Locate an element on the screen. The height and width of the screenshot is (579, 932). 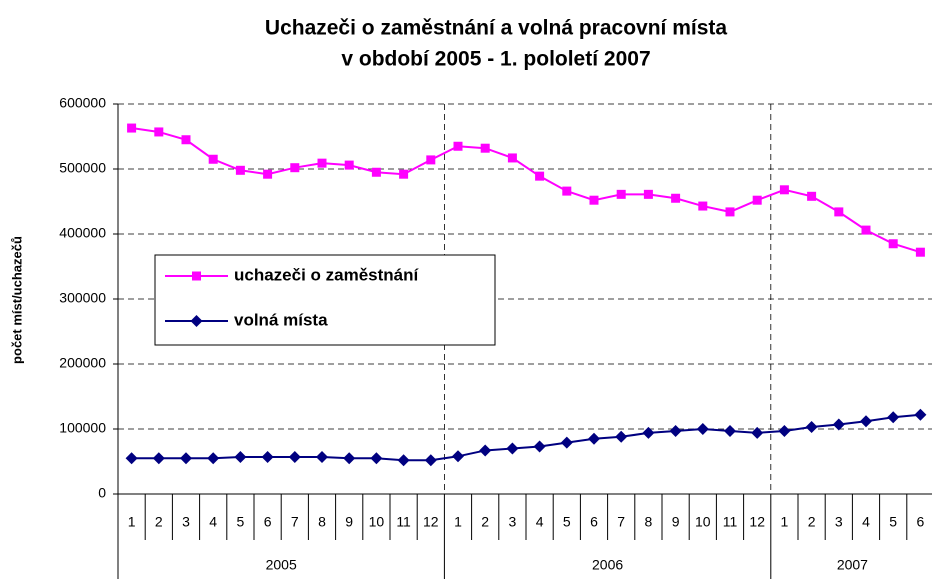
x-tick-label: 10 is located at coordinates (377, 522).